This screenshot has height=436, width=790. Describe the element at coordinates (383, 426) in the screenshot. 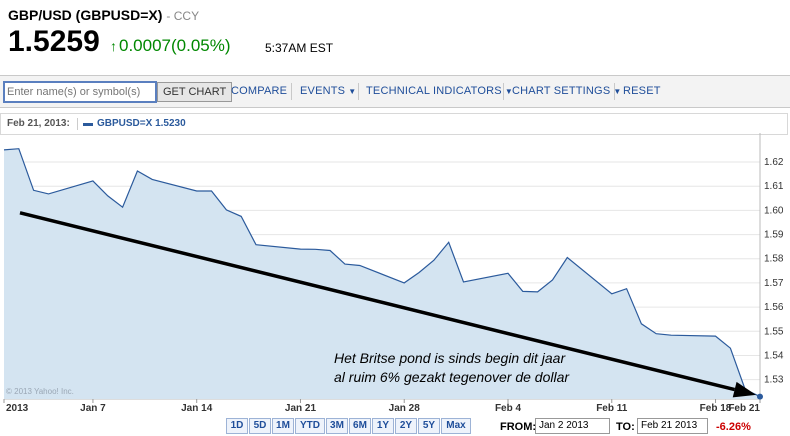

I see `range-button-1y: 1Y` at that location.